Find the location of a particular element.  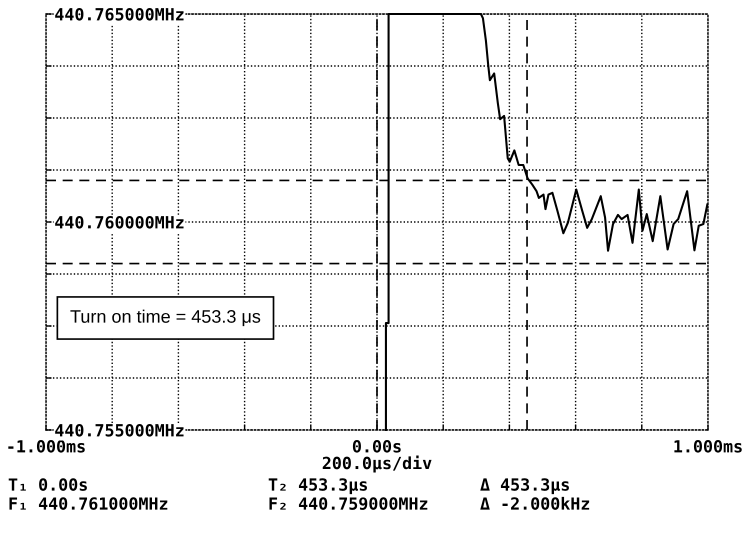

text: T₁ 0.00s is located at coordinates (47, 484).